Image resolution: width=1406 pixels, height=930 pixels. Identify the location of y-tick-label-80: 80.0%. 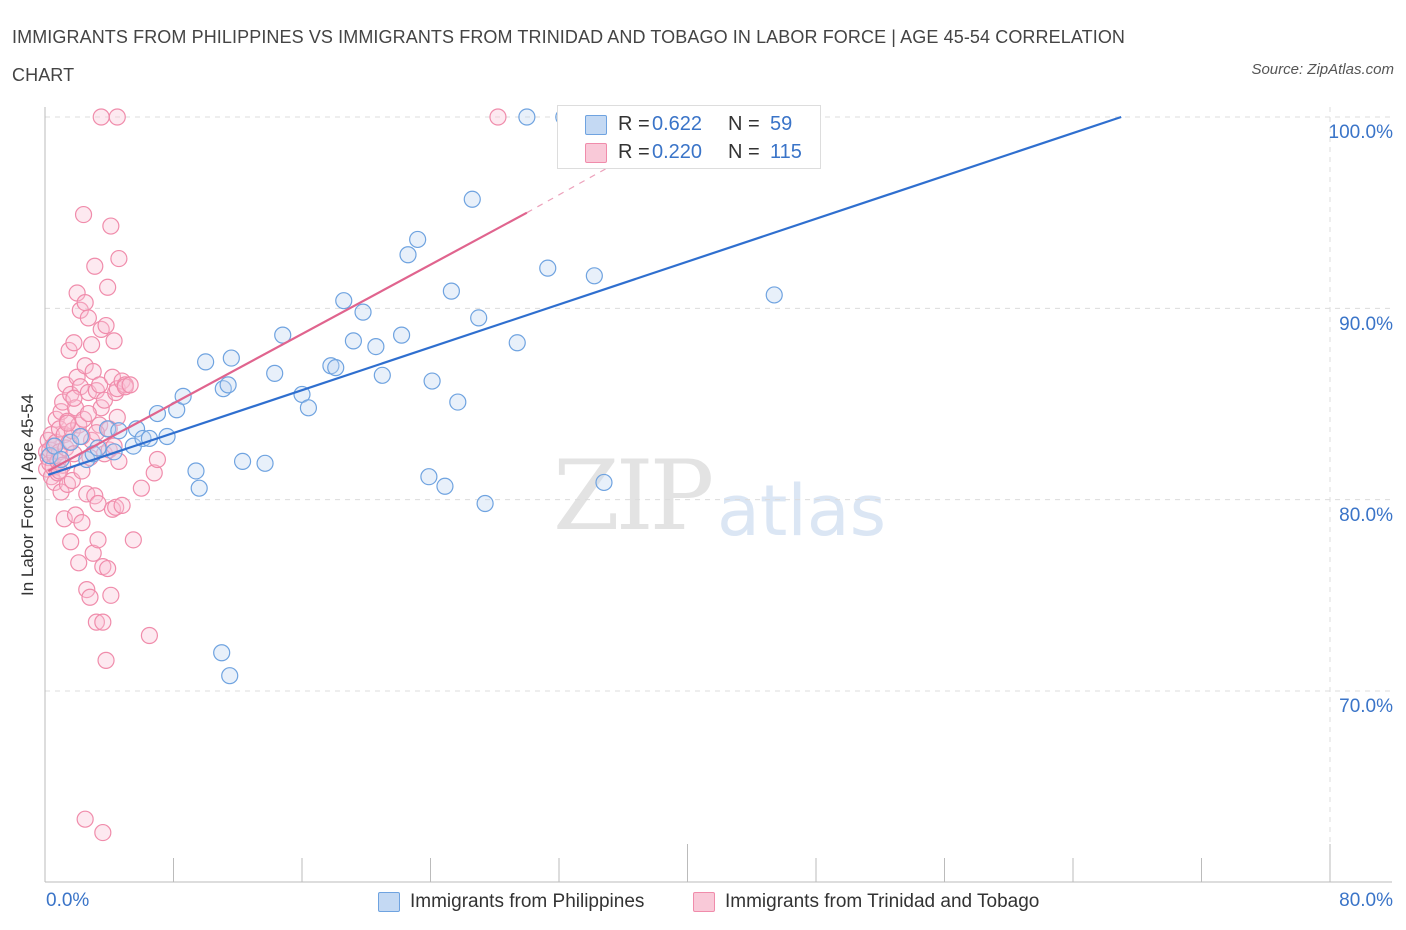
(1366, 515).